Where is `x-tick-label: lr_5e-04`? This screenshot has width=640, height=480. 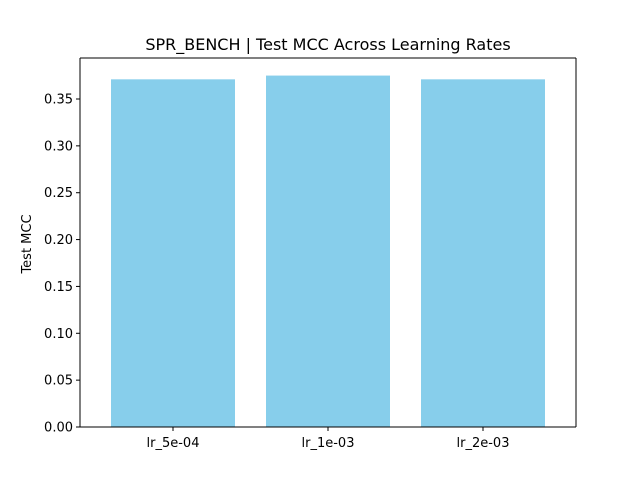
x-tick-label: lr_5e-04 is located at coordinates (173, 443).